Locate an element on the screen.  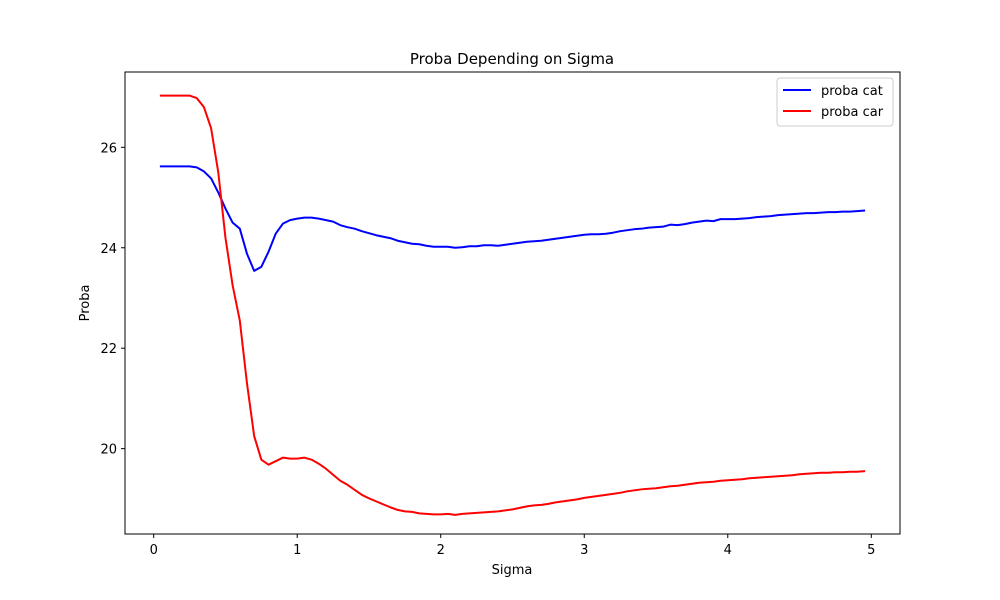
y-axis-label: Proba is located at coordinates (85, 303).